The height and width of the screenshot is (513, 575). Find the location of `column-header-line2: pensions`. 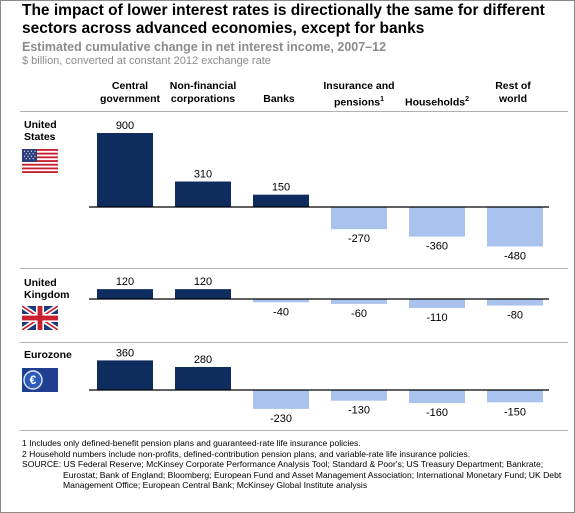

column-header-line2: pensions is located at coordinates (357, 102).